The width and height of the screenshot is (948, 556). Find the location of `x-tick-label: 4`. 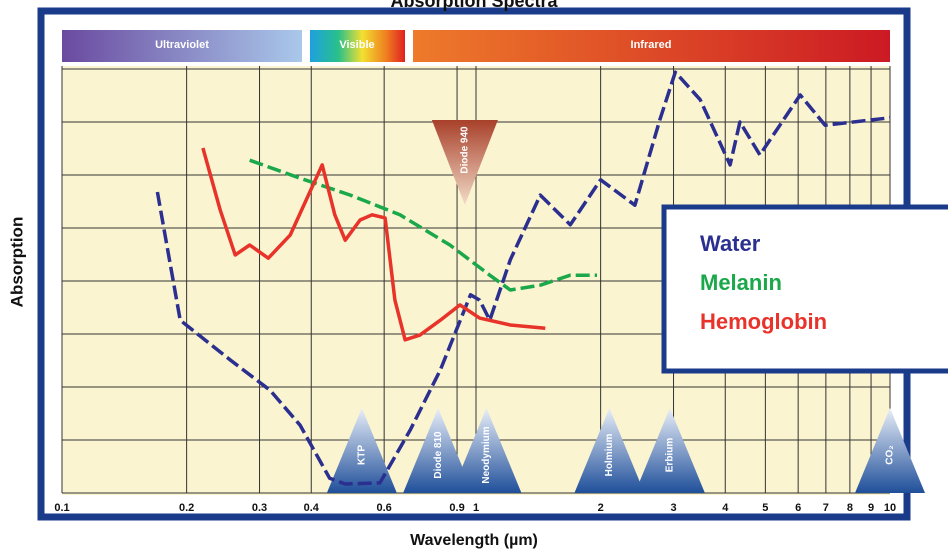

x-tick-label: 4 is located at coordinates (725, 508).